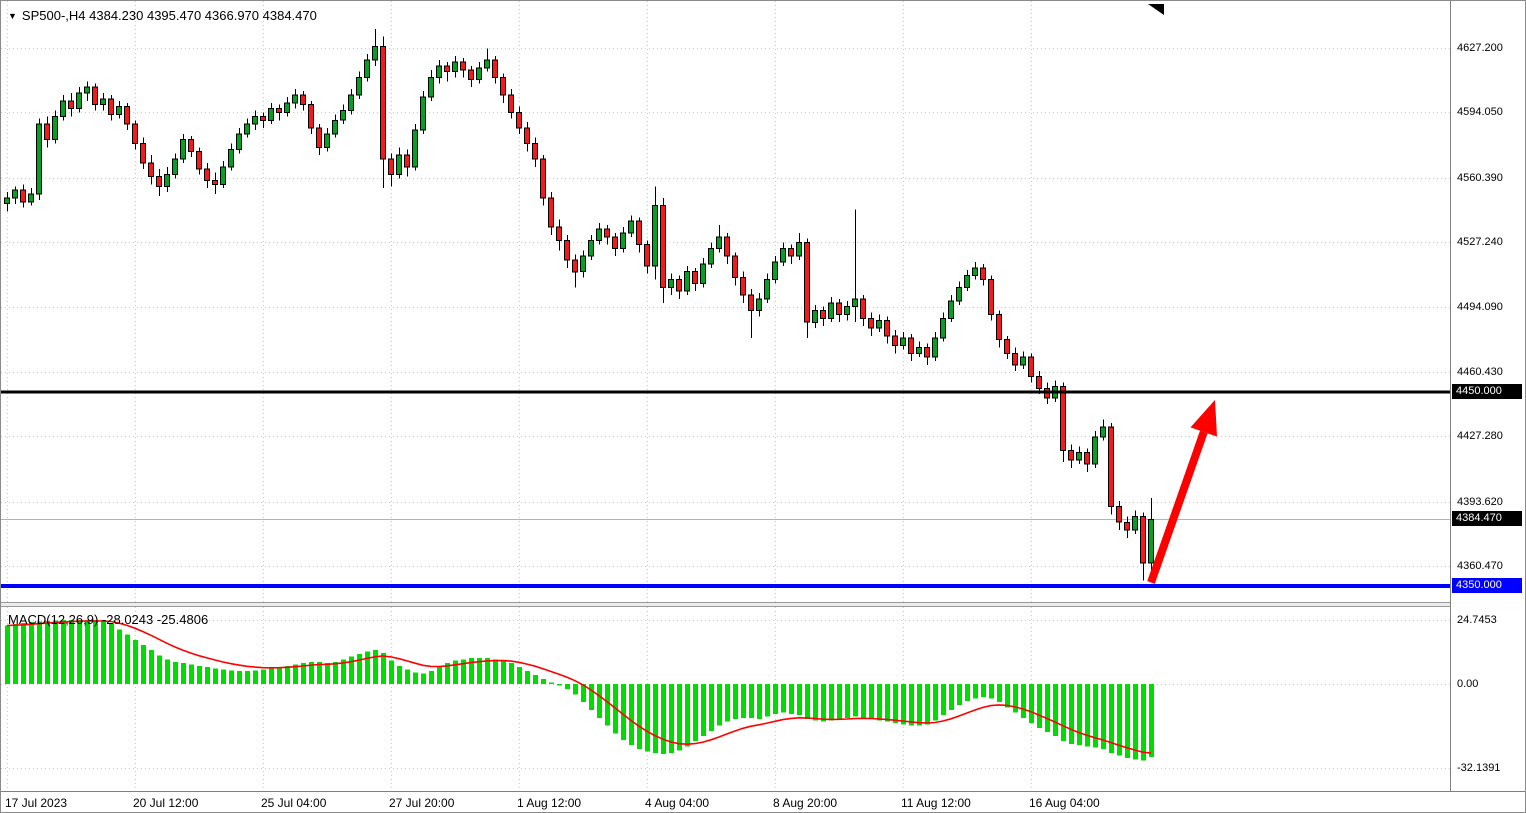 The image size is (1526, 813). Describe the element at coordinates (1480, 307) in the screenshot. I see `price-axis-label: 4494.090` at that location.